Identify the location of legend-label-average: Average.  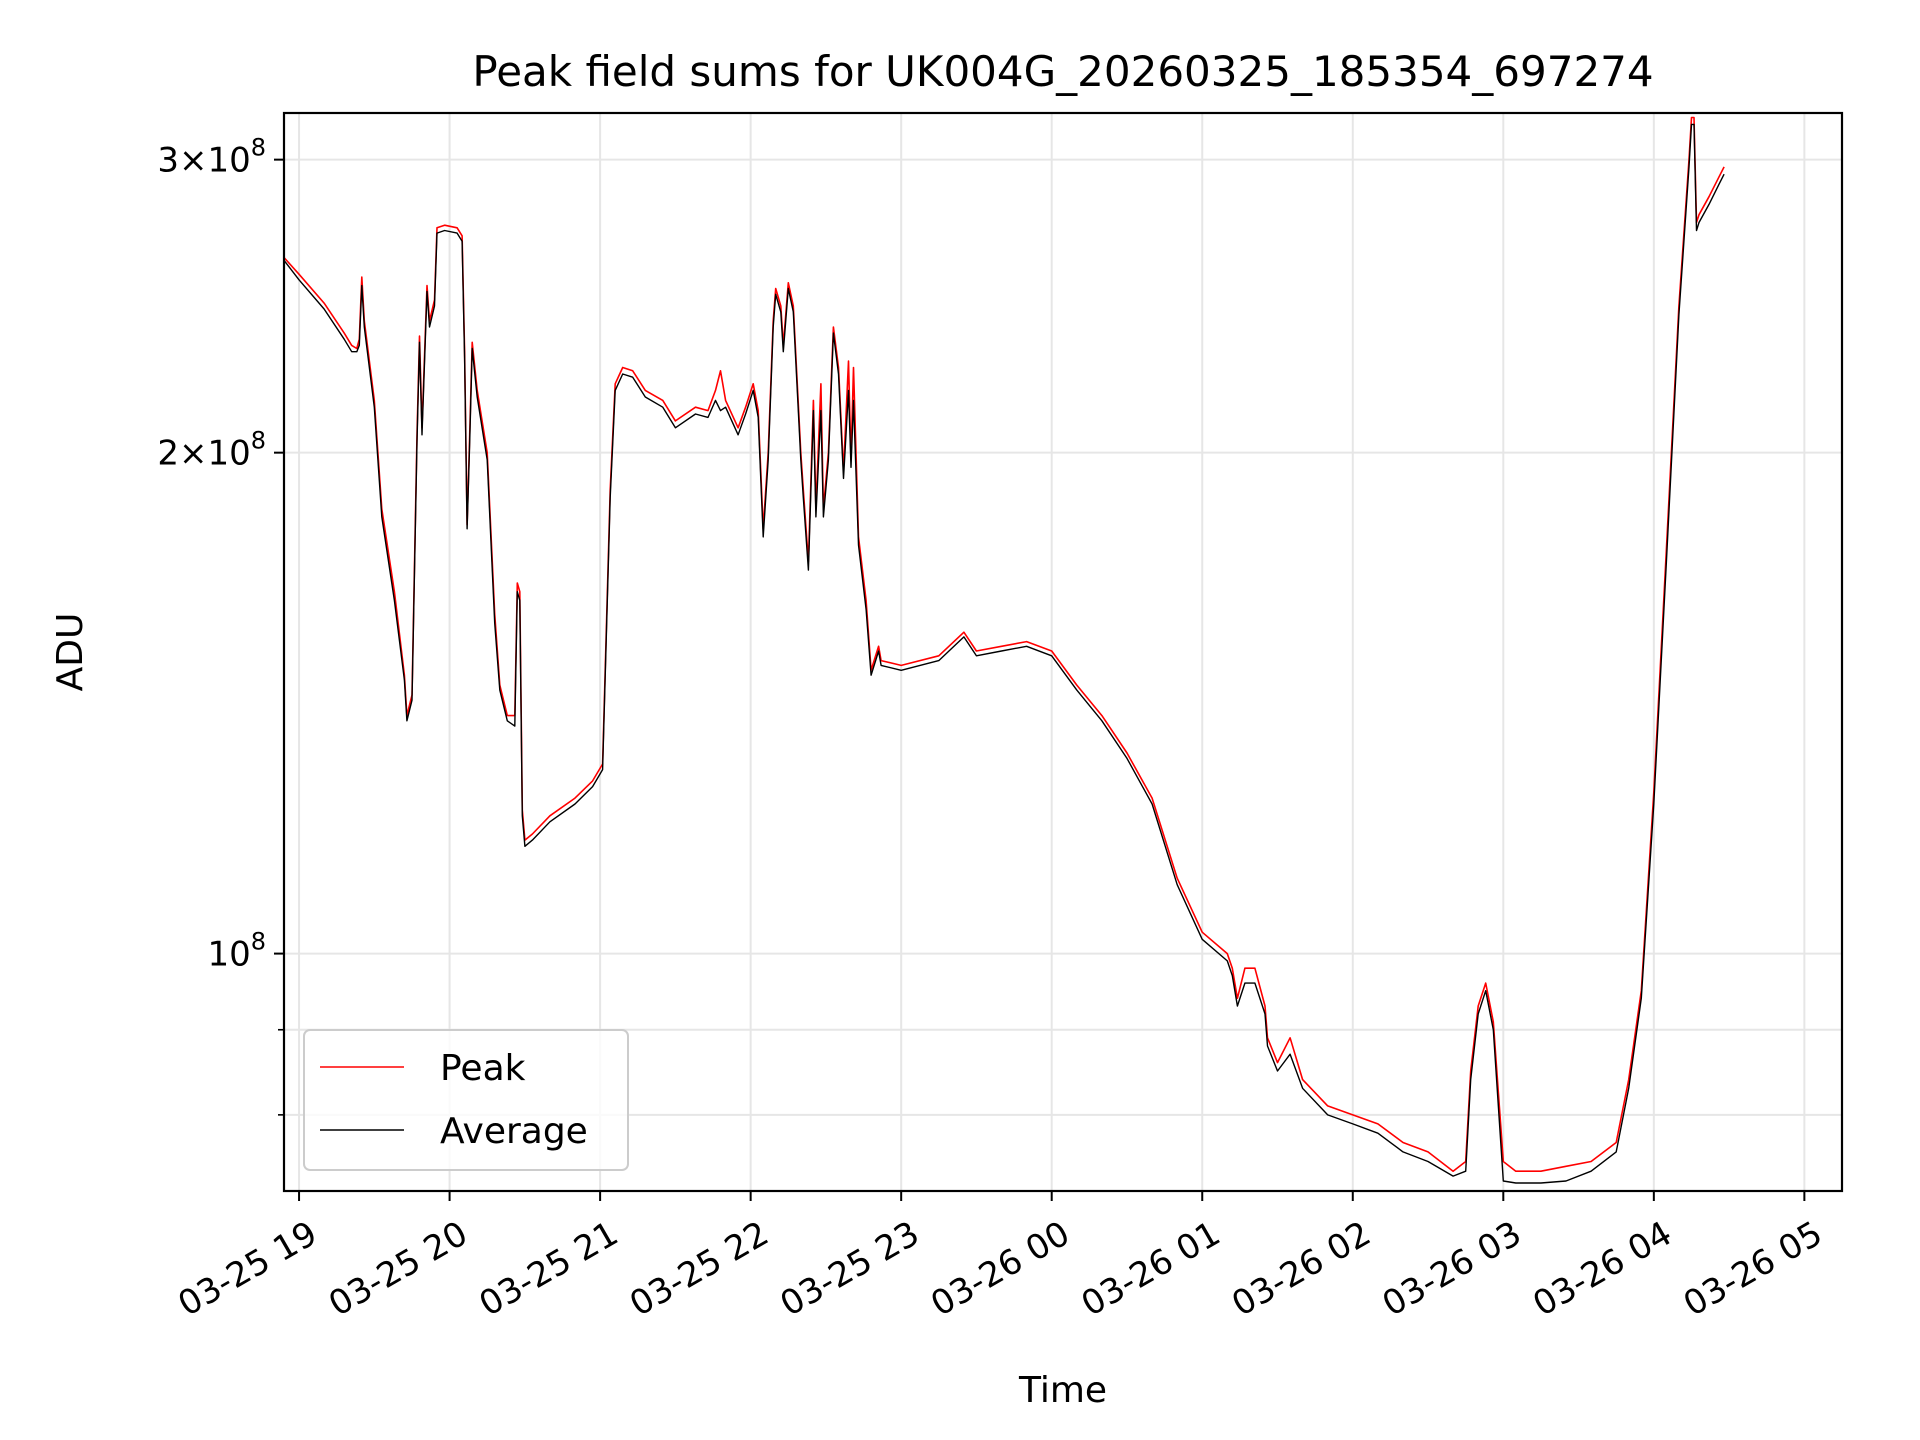
(514, 1131).